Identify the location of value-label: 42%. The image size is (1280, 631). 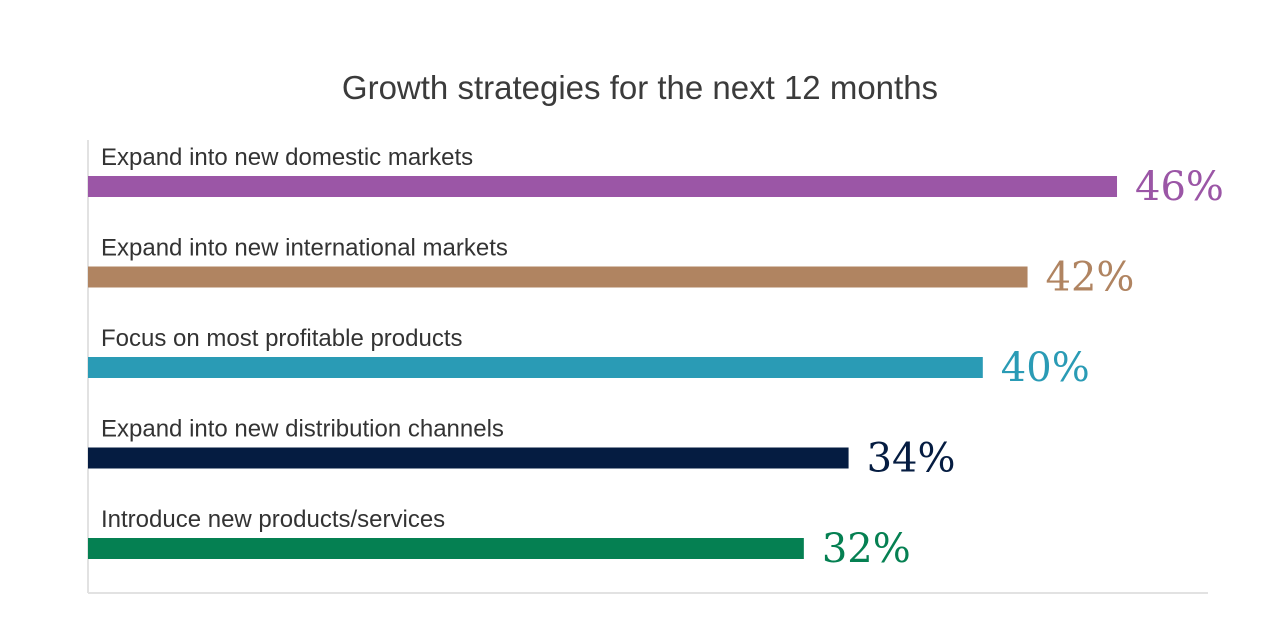
(1090, 278).